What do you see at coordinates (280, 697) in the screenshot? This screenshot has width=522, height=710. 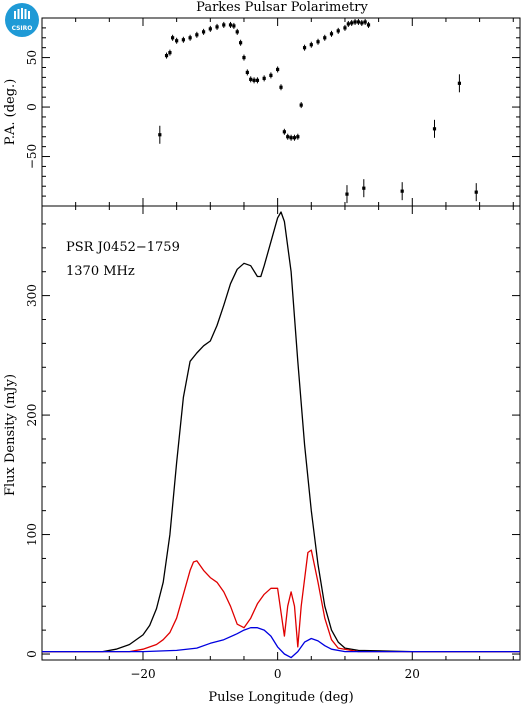 I see `x-axis-label: Pulse Longitude (deg)` at bounding box center [280, 697].